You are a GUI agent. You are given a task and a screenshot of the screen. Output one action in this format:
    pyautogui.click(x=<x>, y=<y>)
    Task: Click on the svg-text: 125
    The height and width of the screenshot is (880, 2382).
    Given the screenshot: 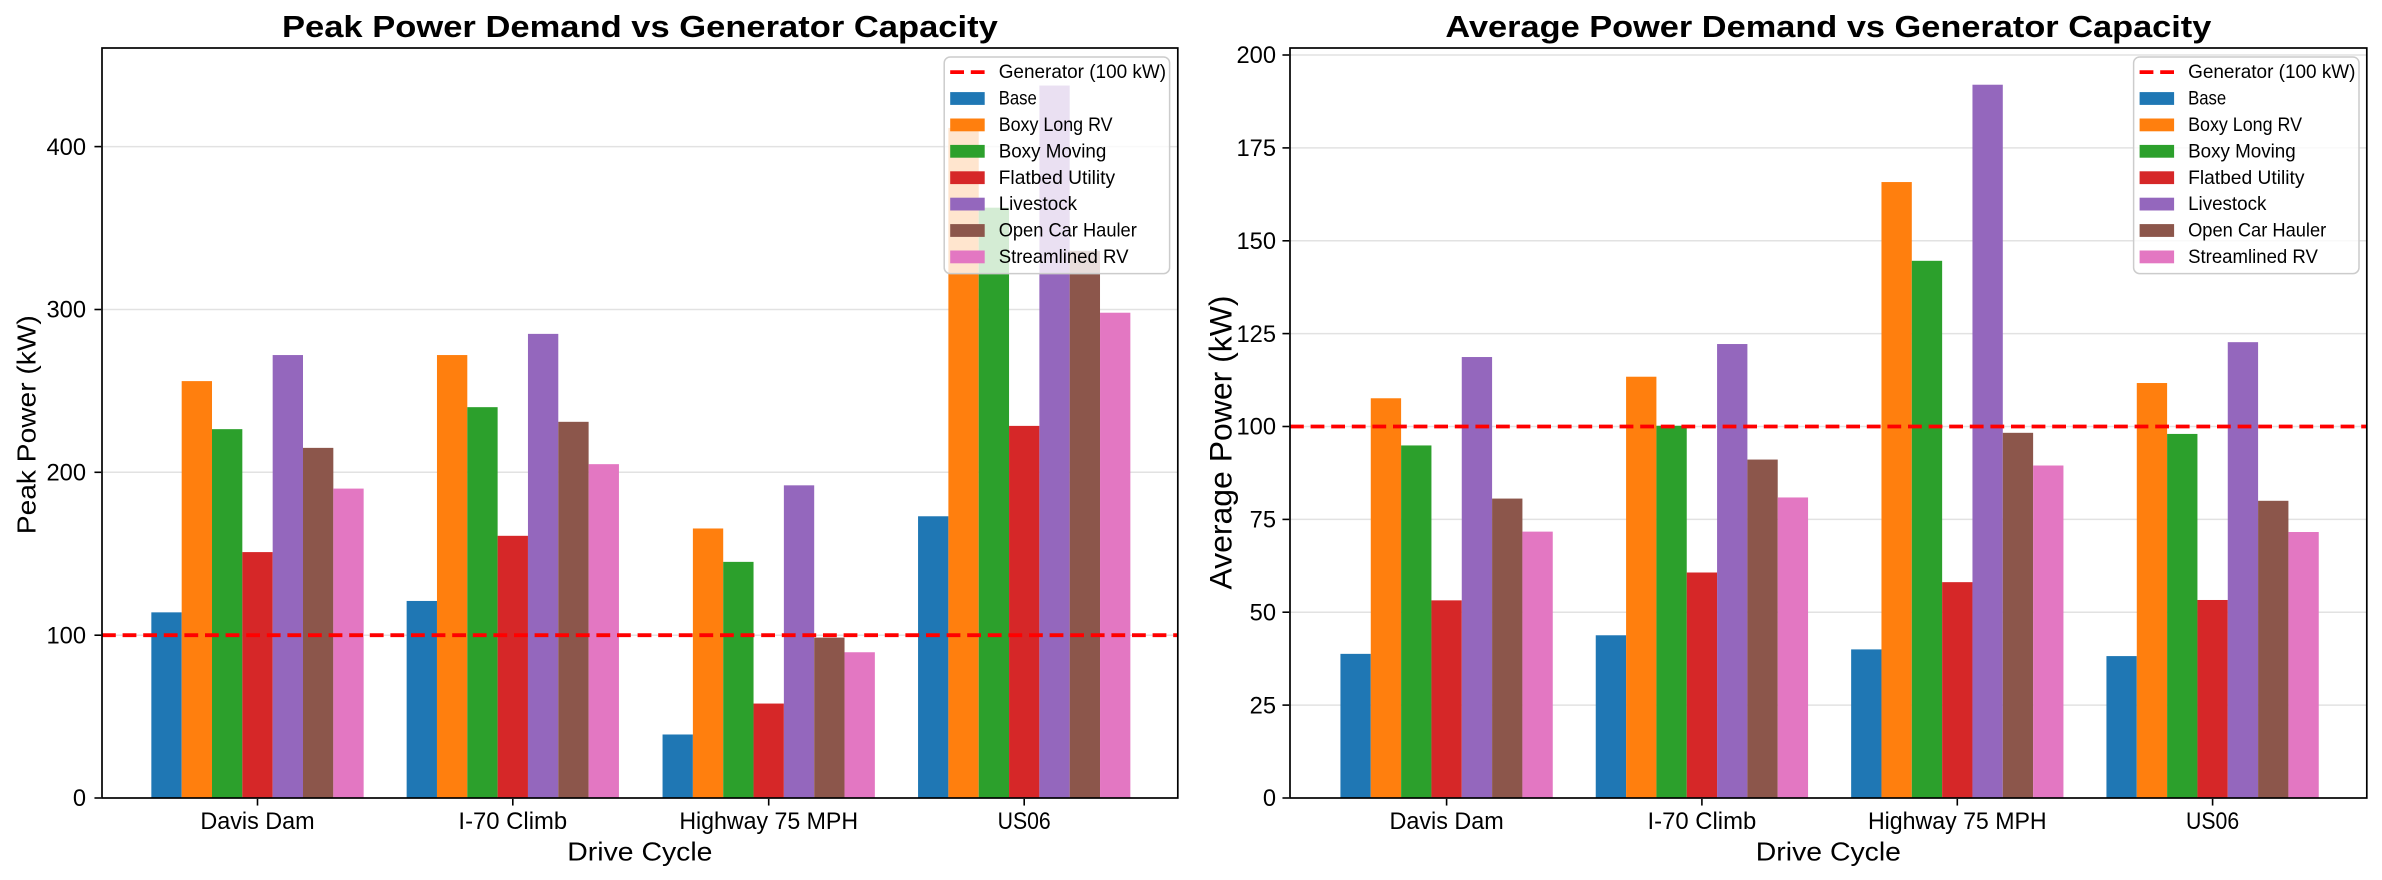 What is the action you would take?
    pyautogui.click(x=1256, y=335)
    